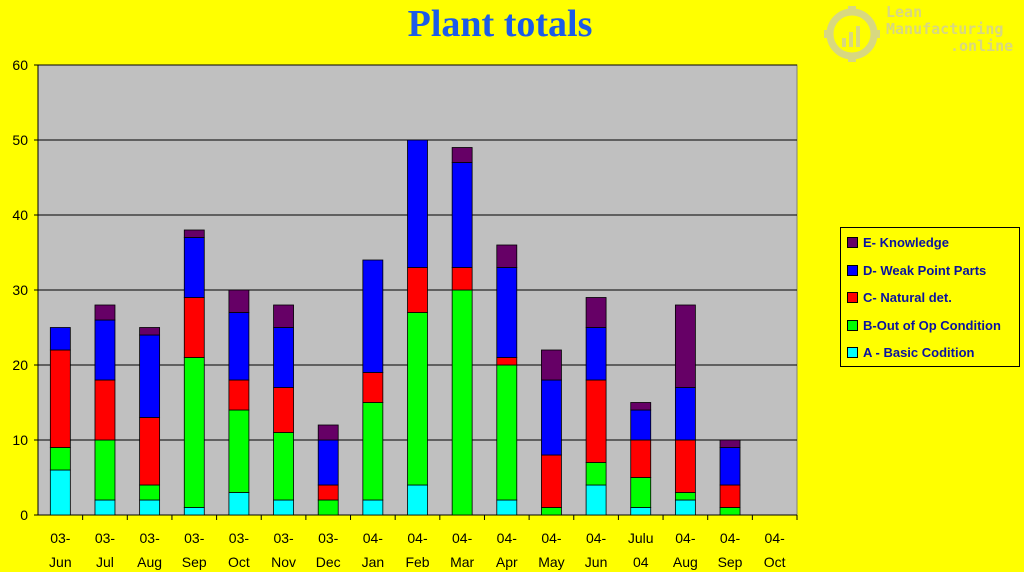  What do you see at coordinates (20, 290) in the screenshot?
I see `y-tick-label: 30` at bounding box center [20, 290].